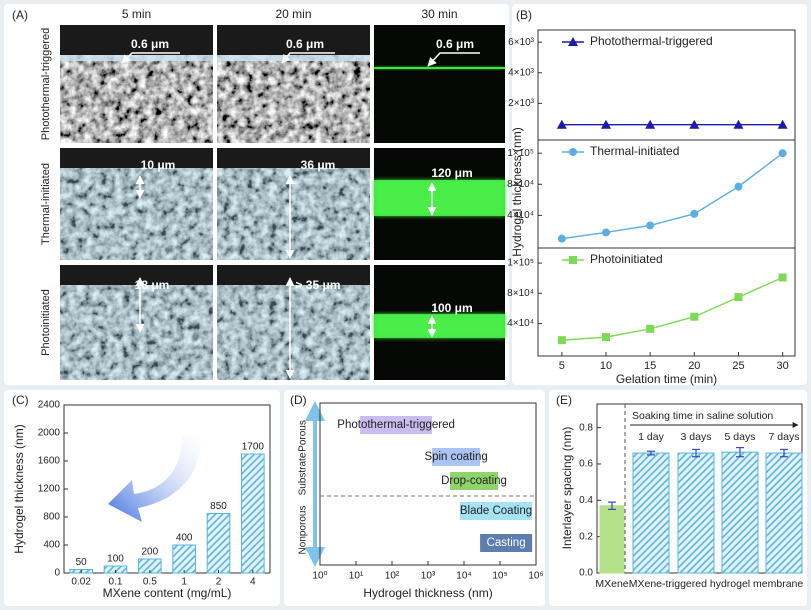 This screenshot has height=610, width=811. I want to click on x-tick-label: 5, so click(562, 366).